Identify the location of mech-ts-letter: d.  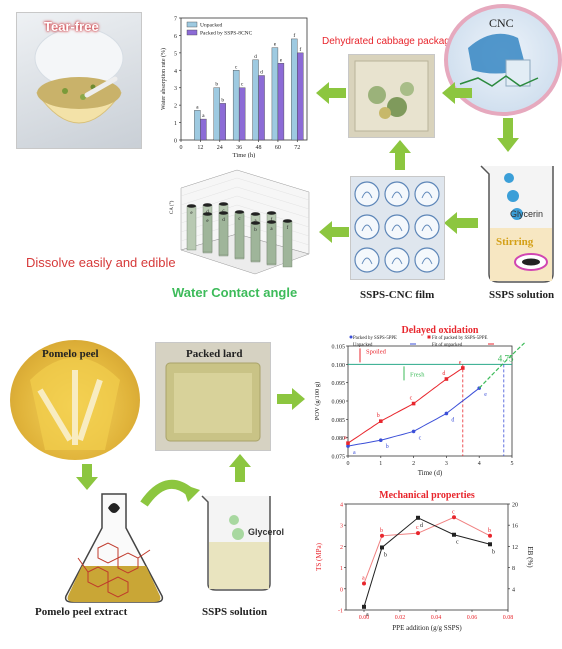
(421, 526).